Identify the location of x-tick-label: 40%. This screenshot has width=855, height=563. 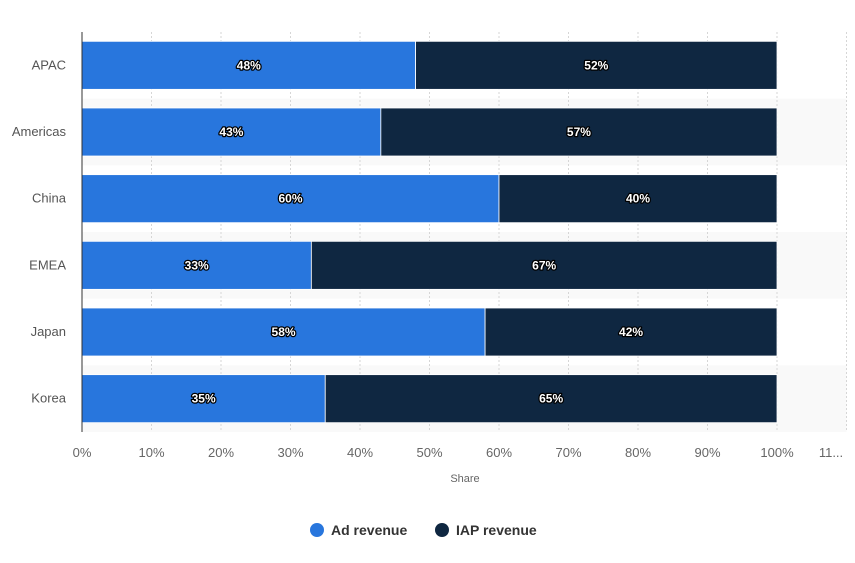
(360, 452).